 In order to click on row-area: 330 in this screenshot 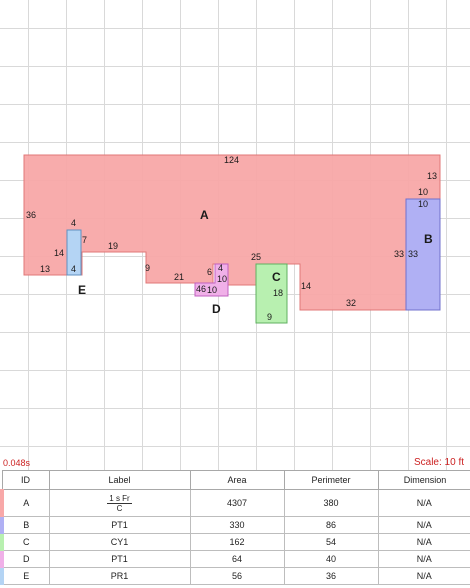, I will do `click(237, 525)`.